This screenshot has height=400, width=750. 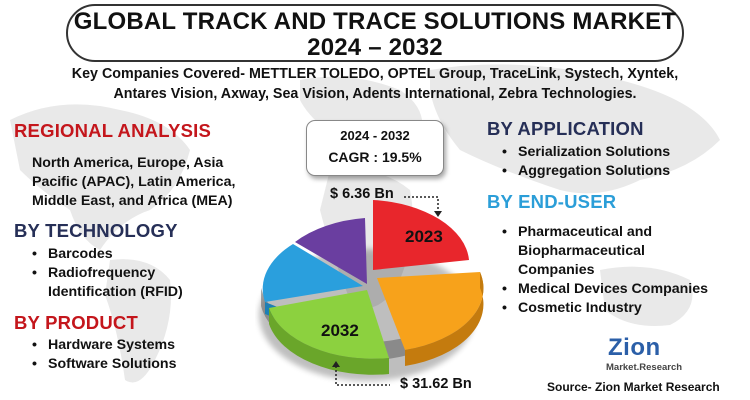 What do you see at coordinates (430, 311) in the screenshot?
I see `pie-slice-orange` at bounding box center [430, 311].